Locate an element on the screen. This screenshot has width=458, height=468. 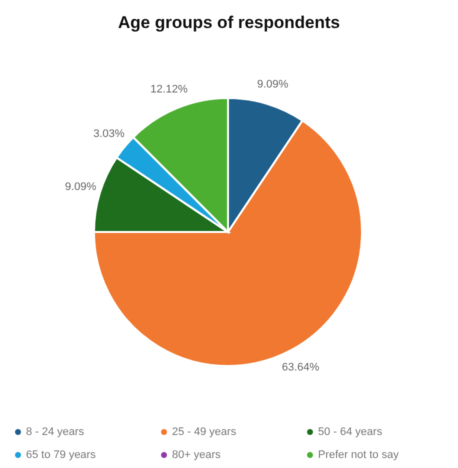
data-label: 63.64% is located at coordinates (301, 368).